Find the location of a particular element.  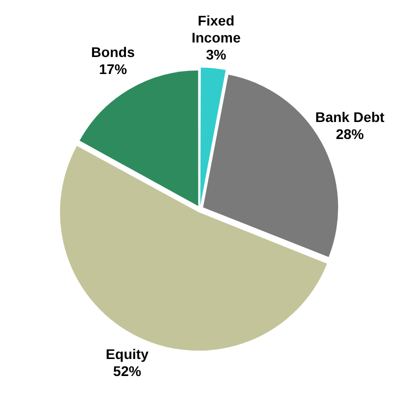

slice-label: Equity is located at coordinates (127, 354).